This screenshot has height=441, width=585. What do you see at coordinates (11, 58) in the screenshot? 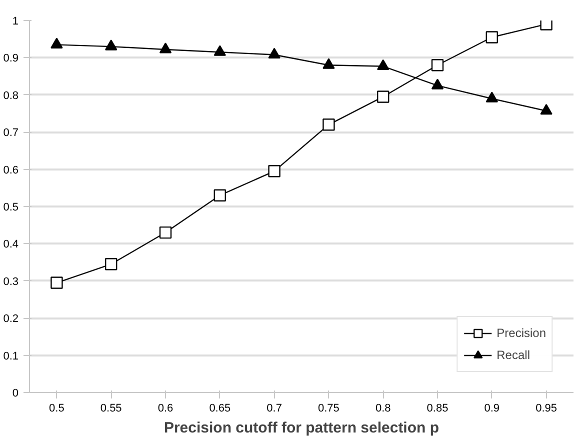
I see `y-tick-label: 0.9` at bounding box center [11, 58].